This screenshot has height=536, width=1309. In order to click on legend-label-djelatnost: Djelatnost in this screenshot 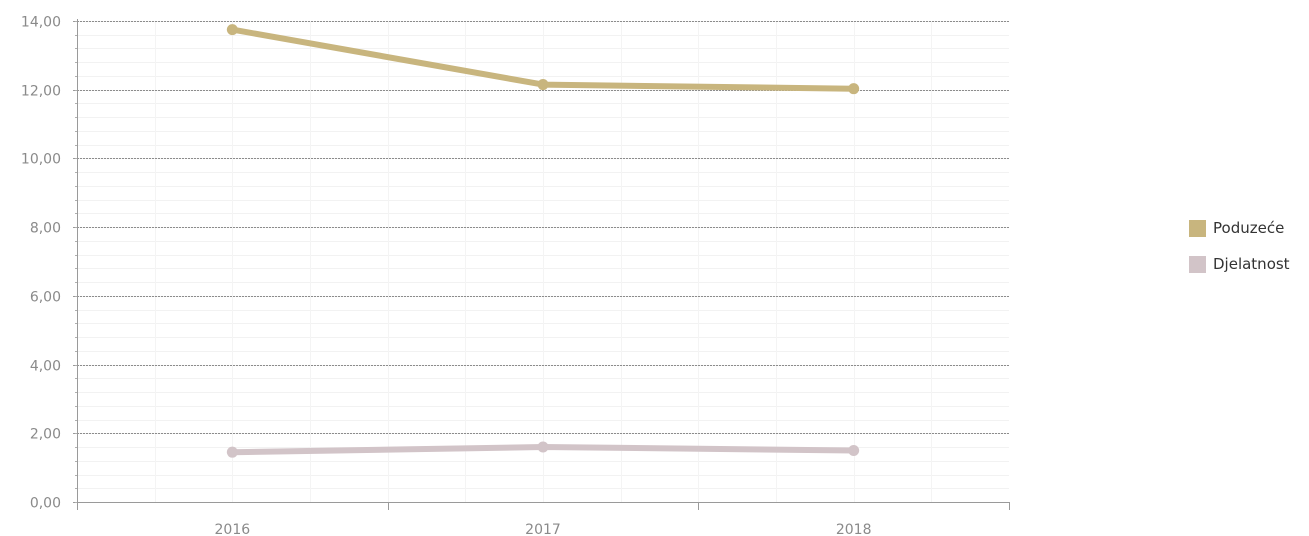, I will do `click(1251, 264)`.